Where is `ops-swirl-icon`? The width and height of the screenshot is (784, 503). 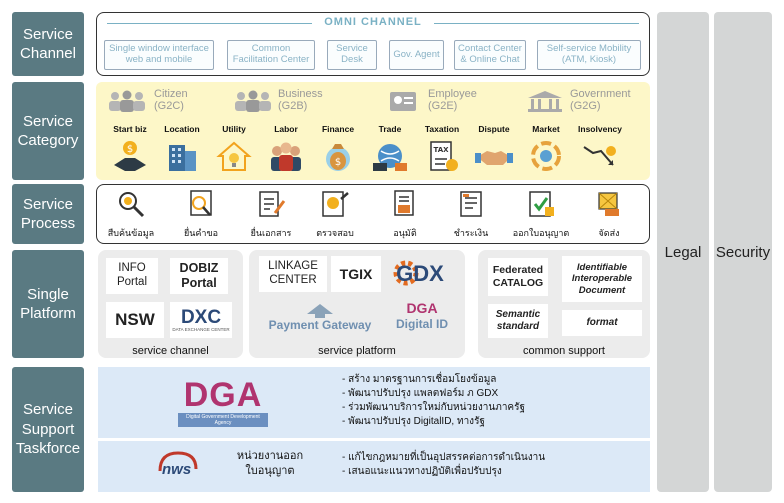
ops-swirl-icon is located at coordinates (178, 461).